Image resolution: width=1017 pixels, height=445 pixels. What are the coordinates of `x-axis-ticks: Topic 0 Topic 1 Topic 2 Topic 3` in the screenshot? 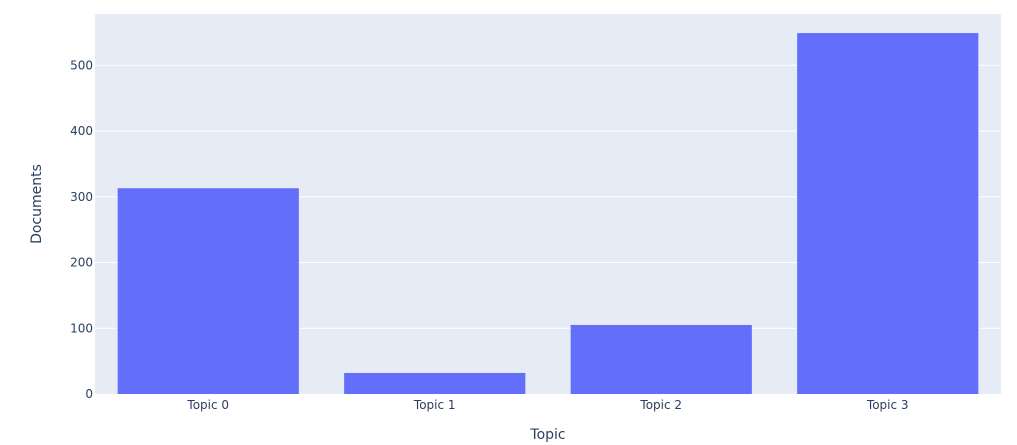 It's located at (547, 405).